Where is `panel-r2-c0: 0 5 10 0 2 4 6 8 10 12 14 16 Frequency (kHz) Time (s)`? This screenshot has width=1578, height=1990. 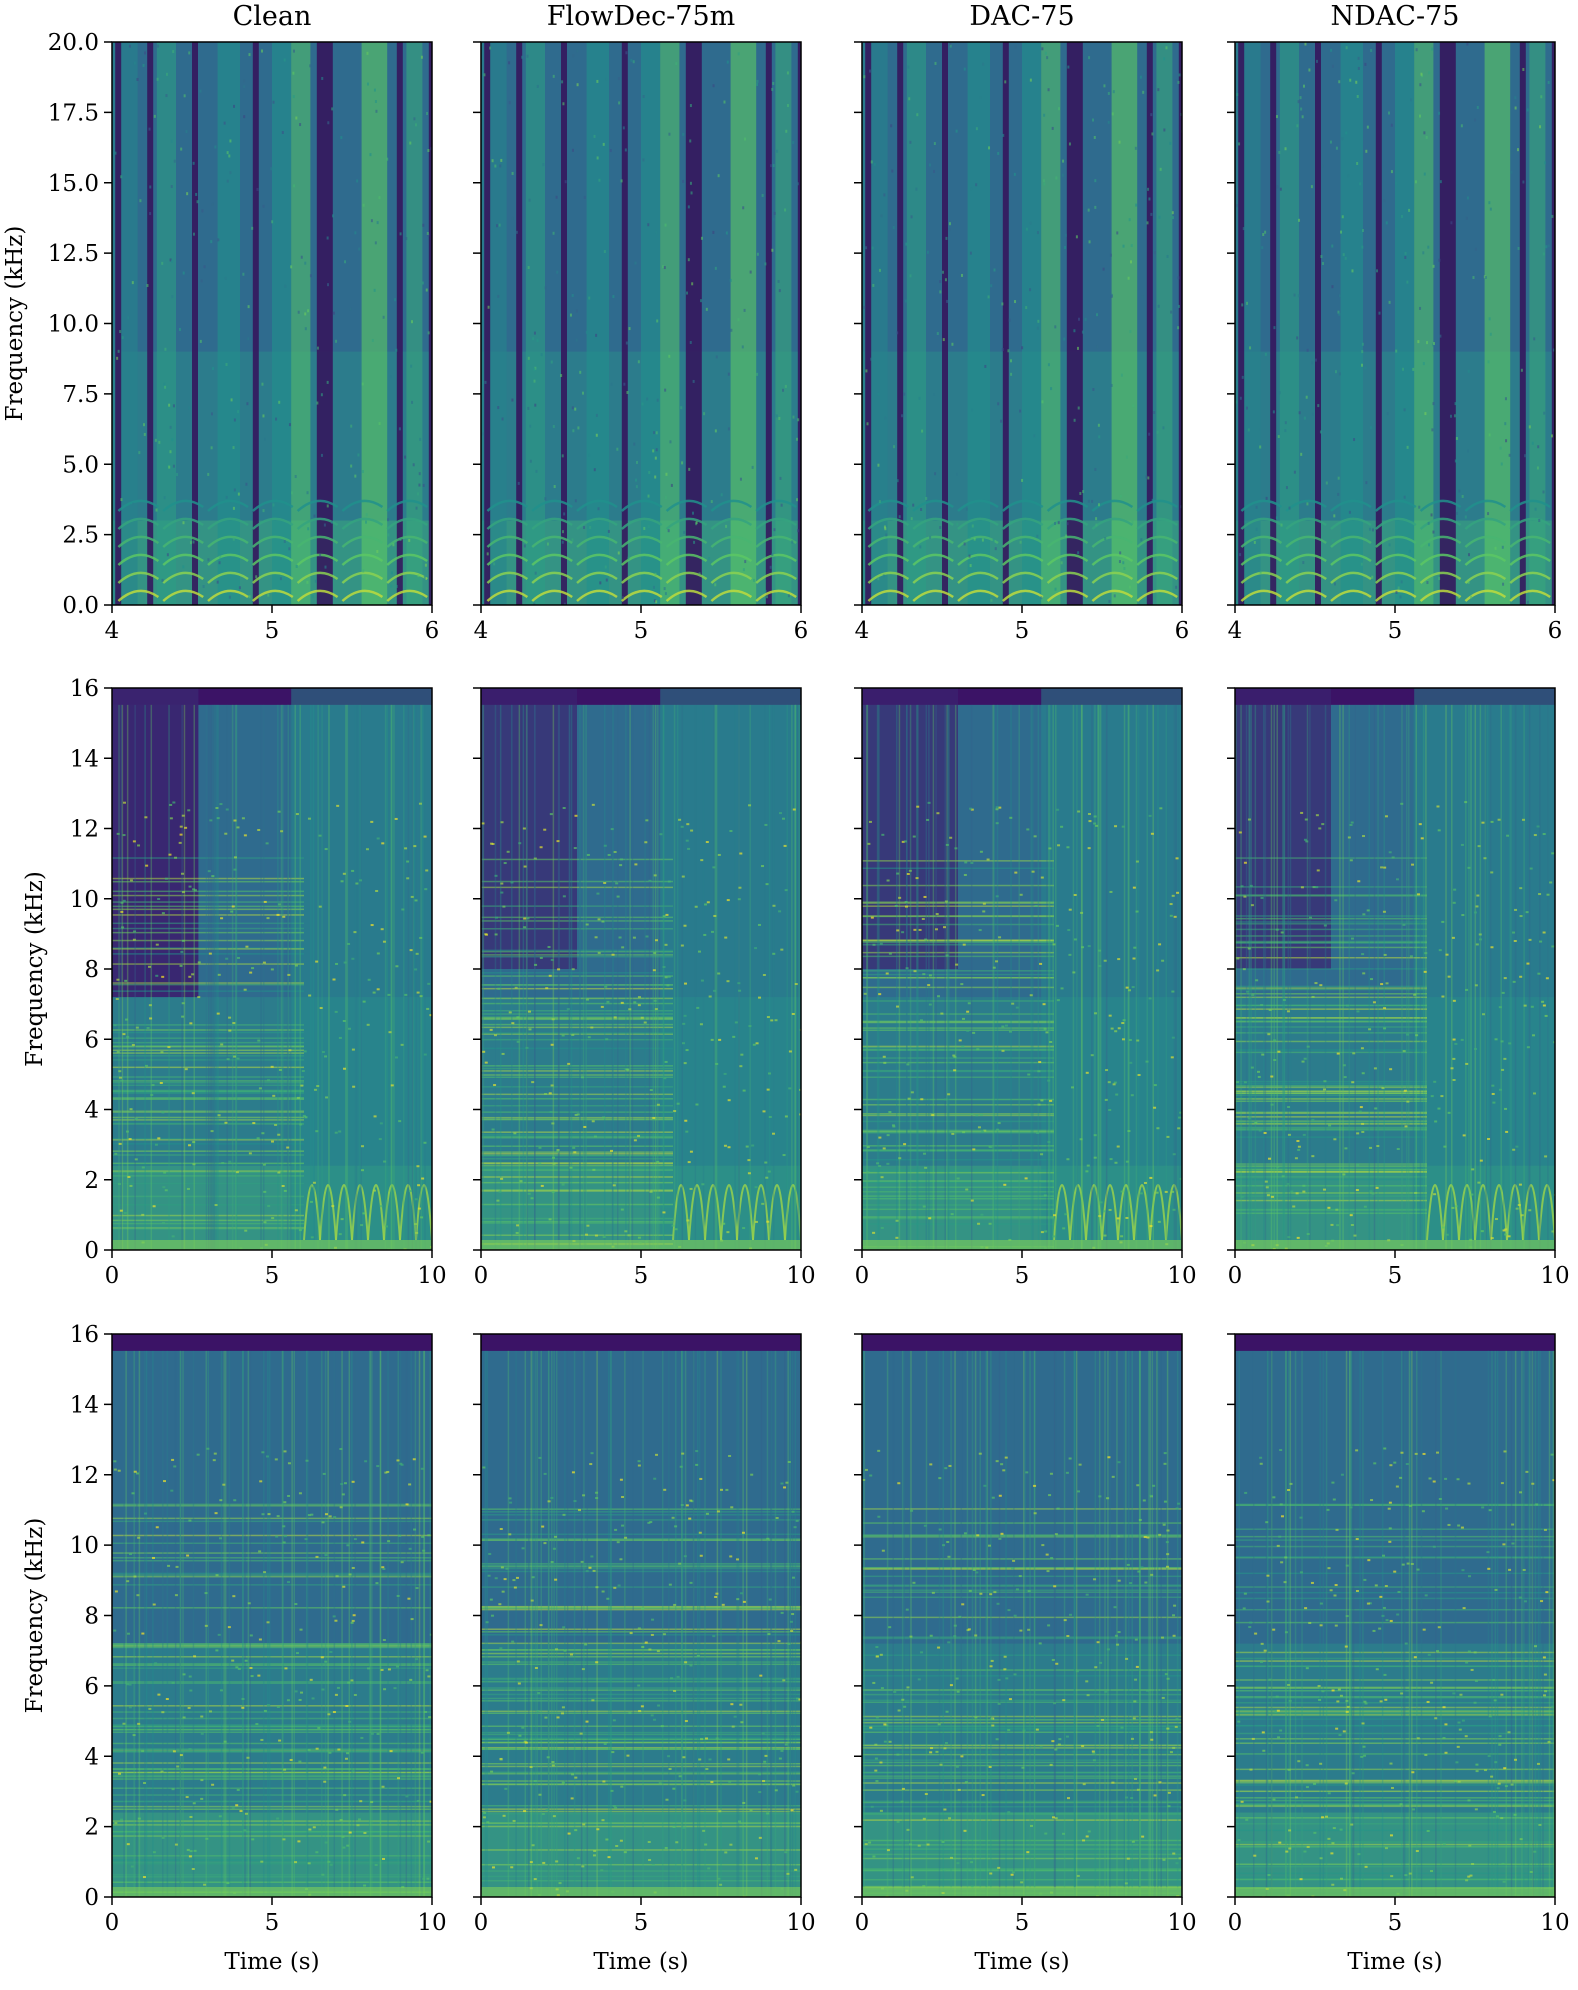
panel-r2-c0: 0 5 10 0 2 4 6 8 10 12 14 16 Frequency (kHz) Time (s) is located at coordinates (234, 1648).